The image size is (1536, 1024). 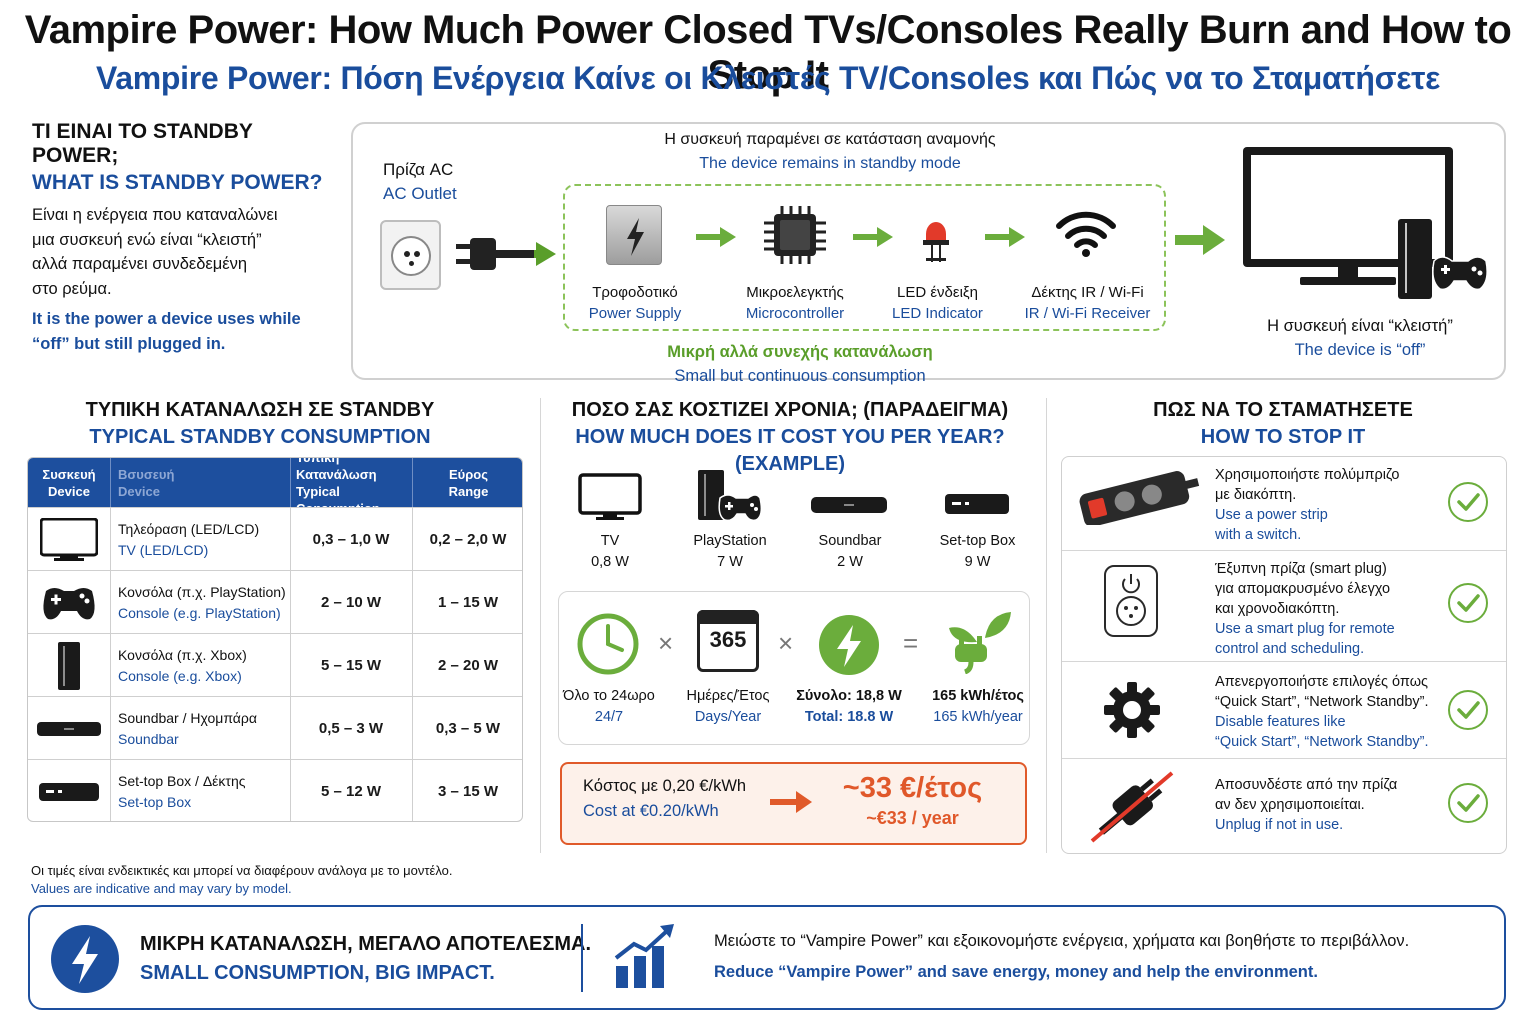 I want to click on tv-console-icon, so click(x=1365, y=223).